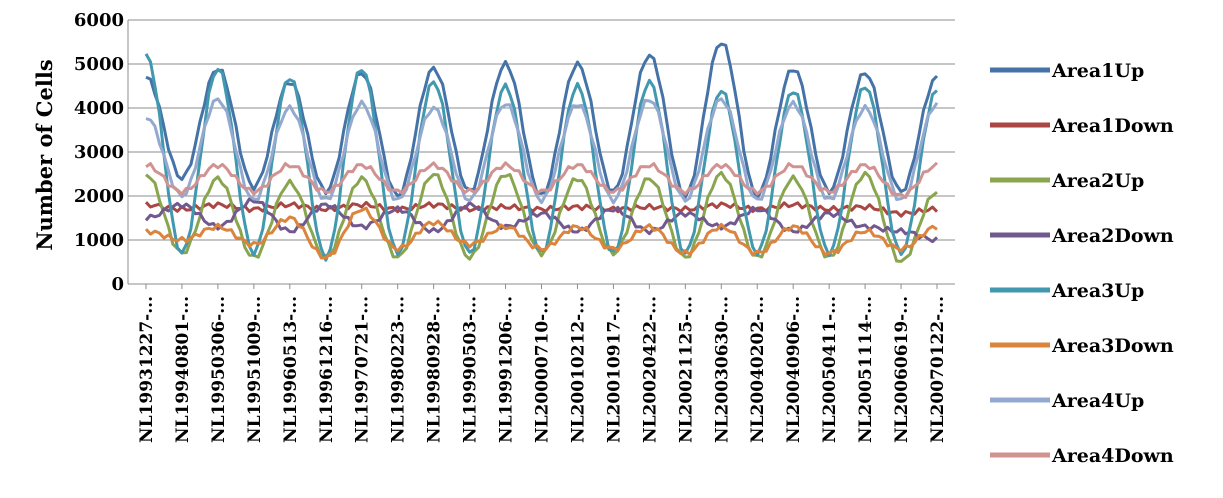 The image size is (1223, 498). I want to click on legend-label: Area3Down, so click(1112, 346).